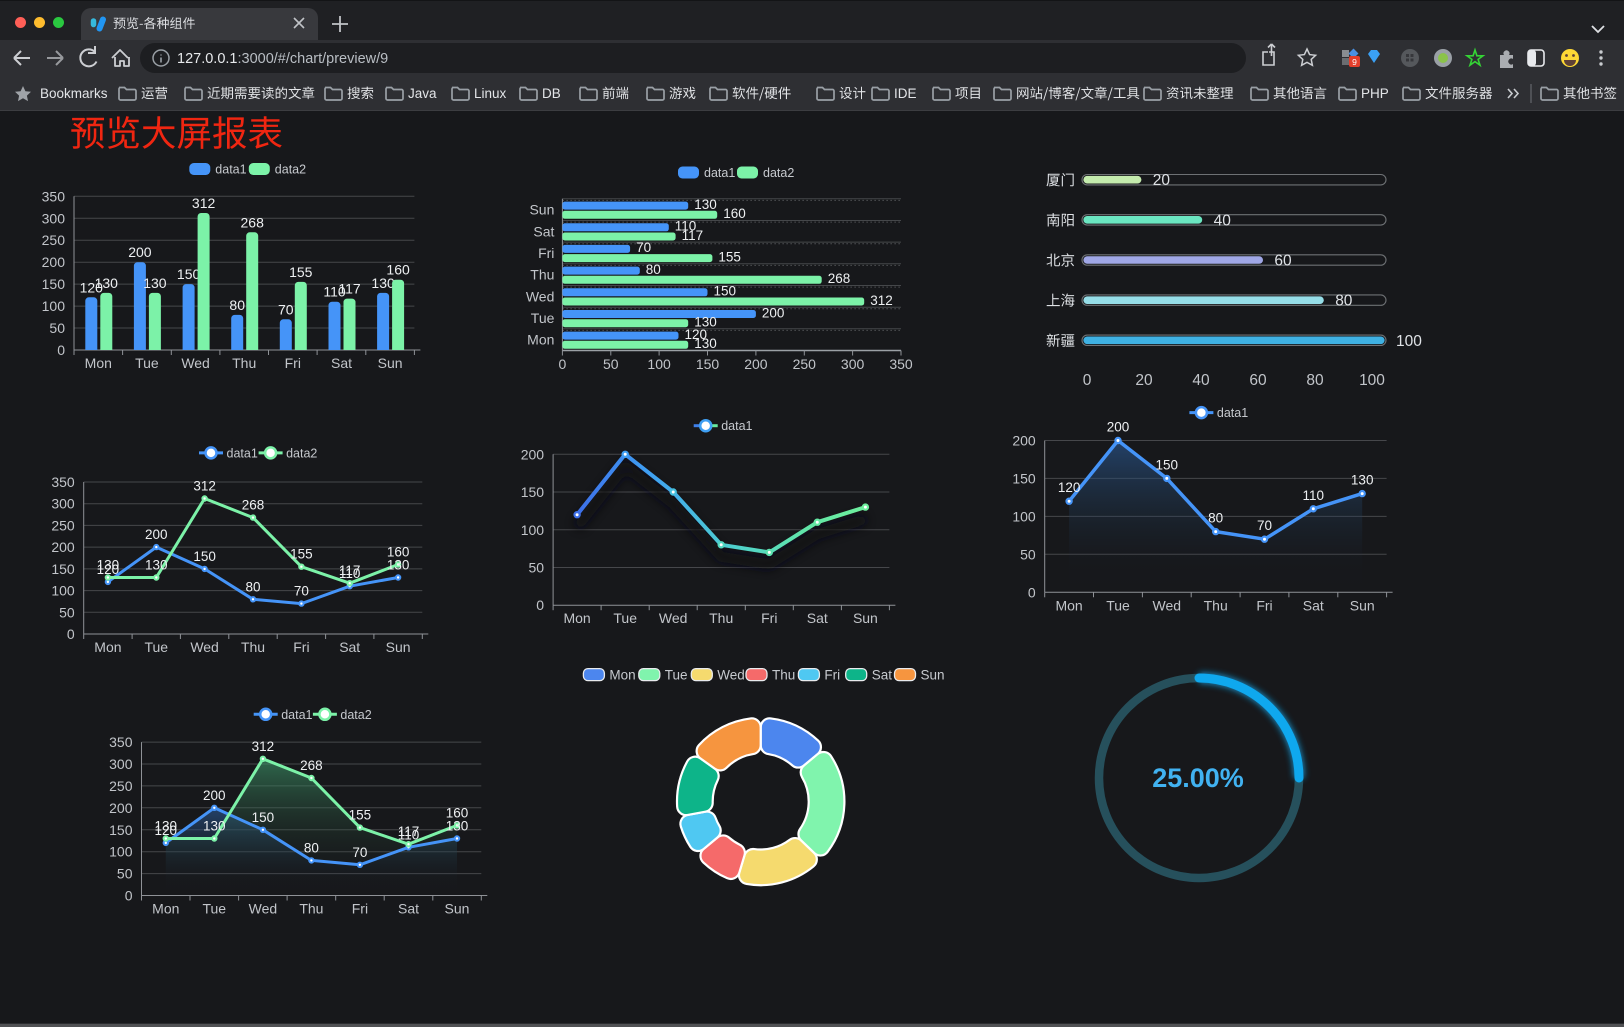 The image size is (1624, 1027). What do you see at coordinates (839, 278) in the screenshot?
I see `svg-text: 268` at bounding box center [839, 278].